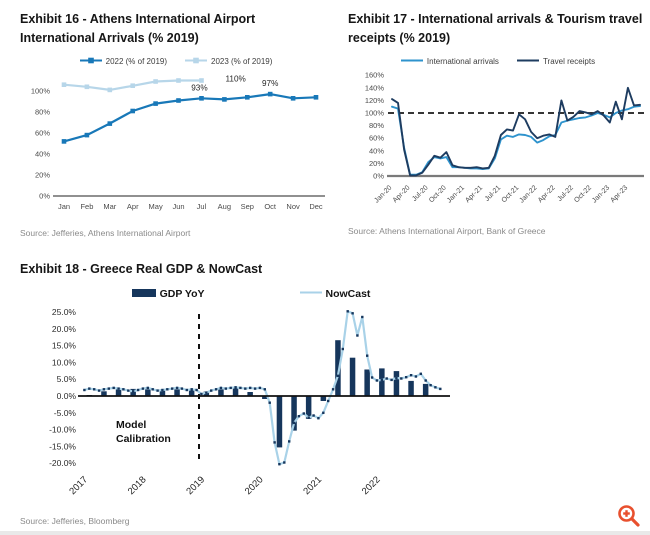  I want to click on svg-text: Jan-20, so click(383, 194).